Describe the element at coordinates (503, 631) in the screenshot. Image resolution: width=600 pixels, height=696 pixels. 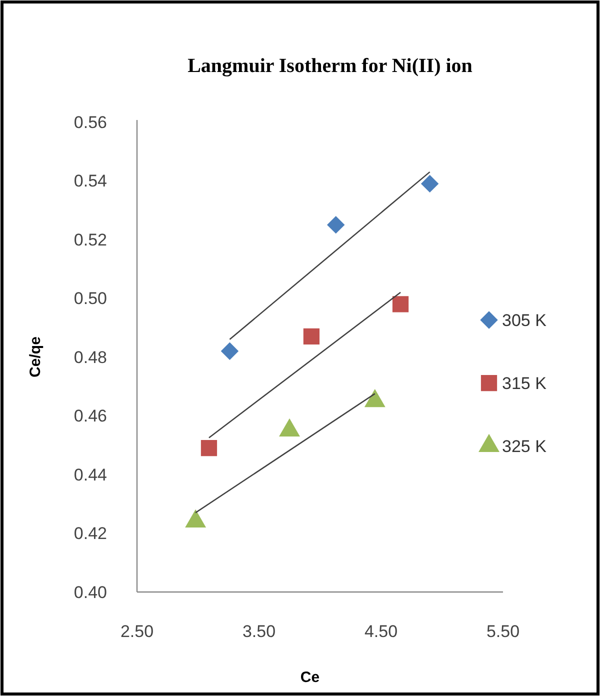
I see `x-tick-label: 5.50` at that location.